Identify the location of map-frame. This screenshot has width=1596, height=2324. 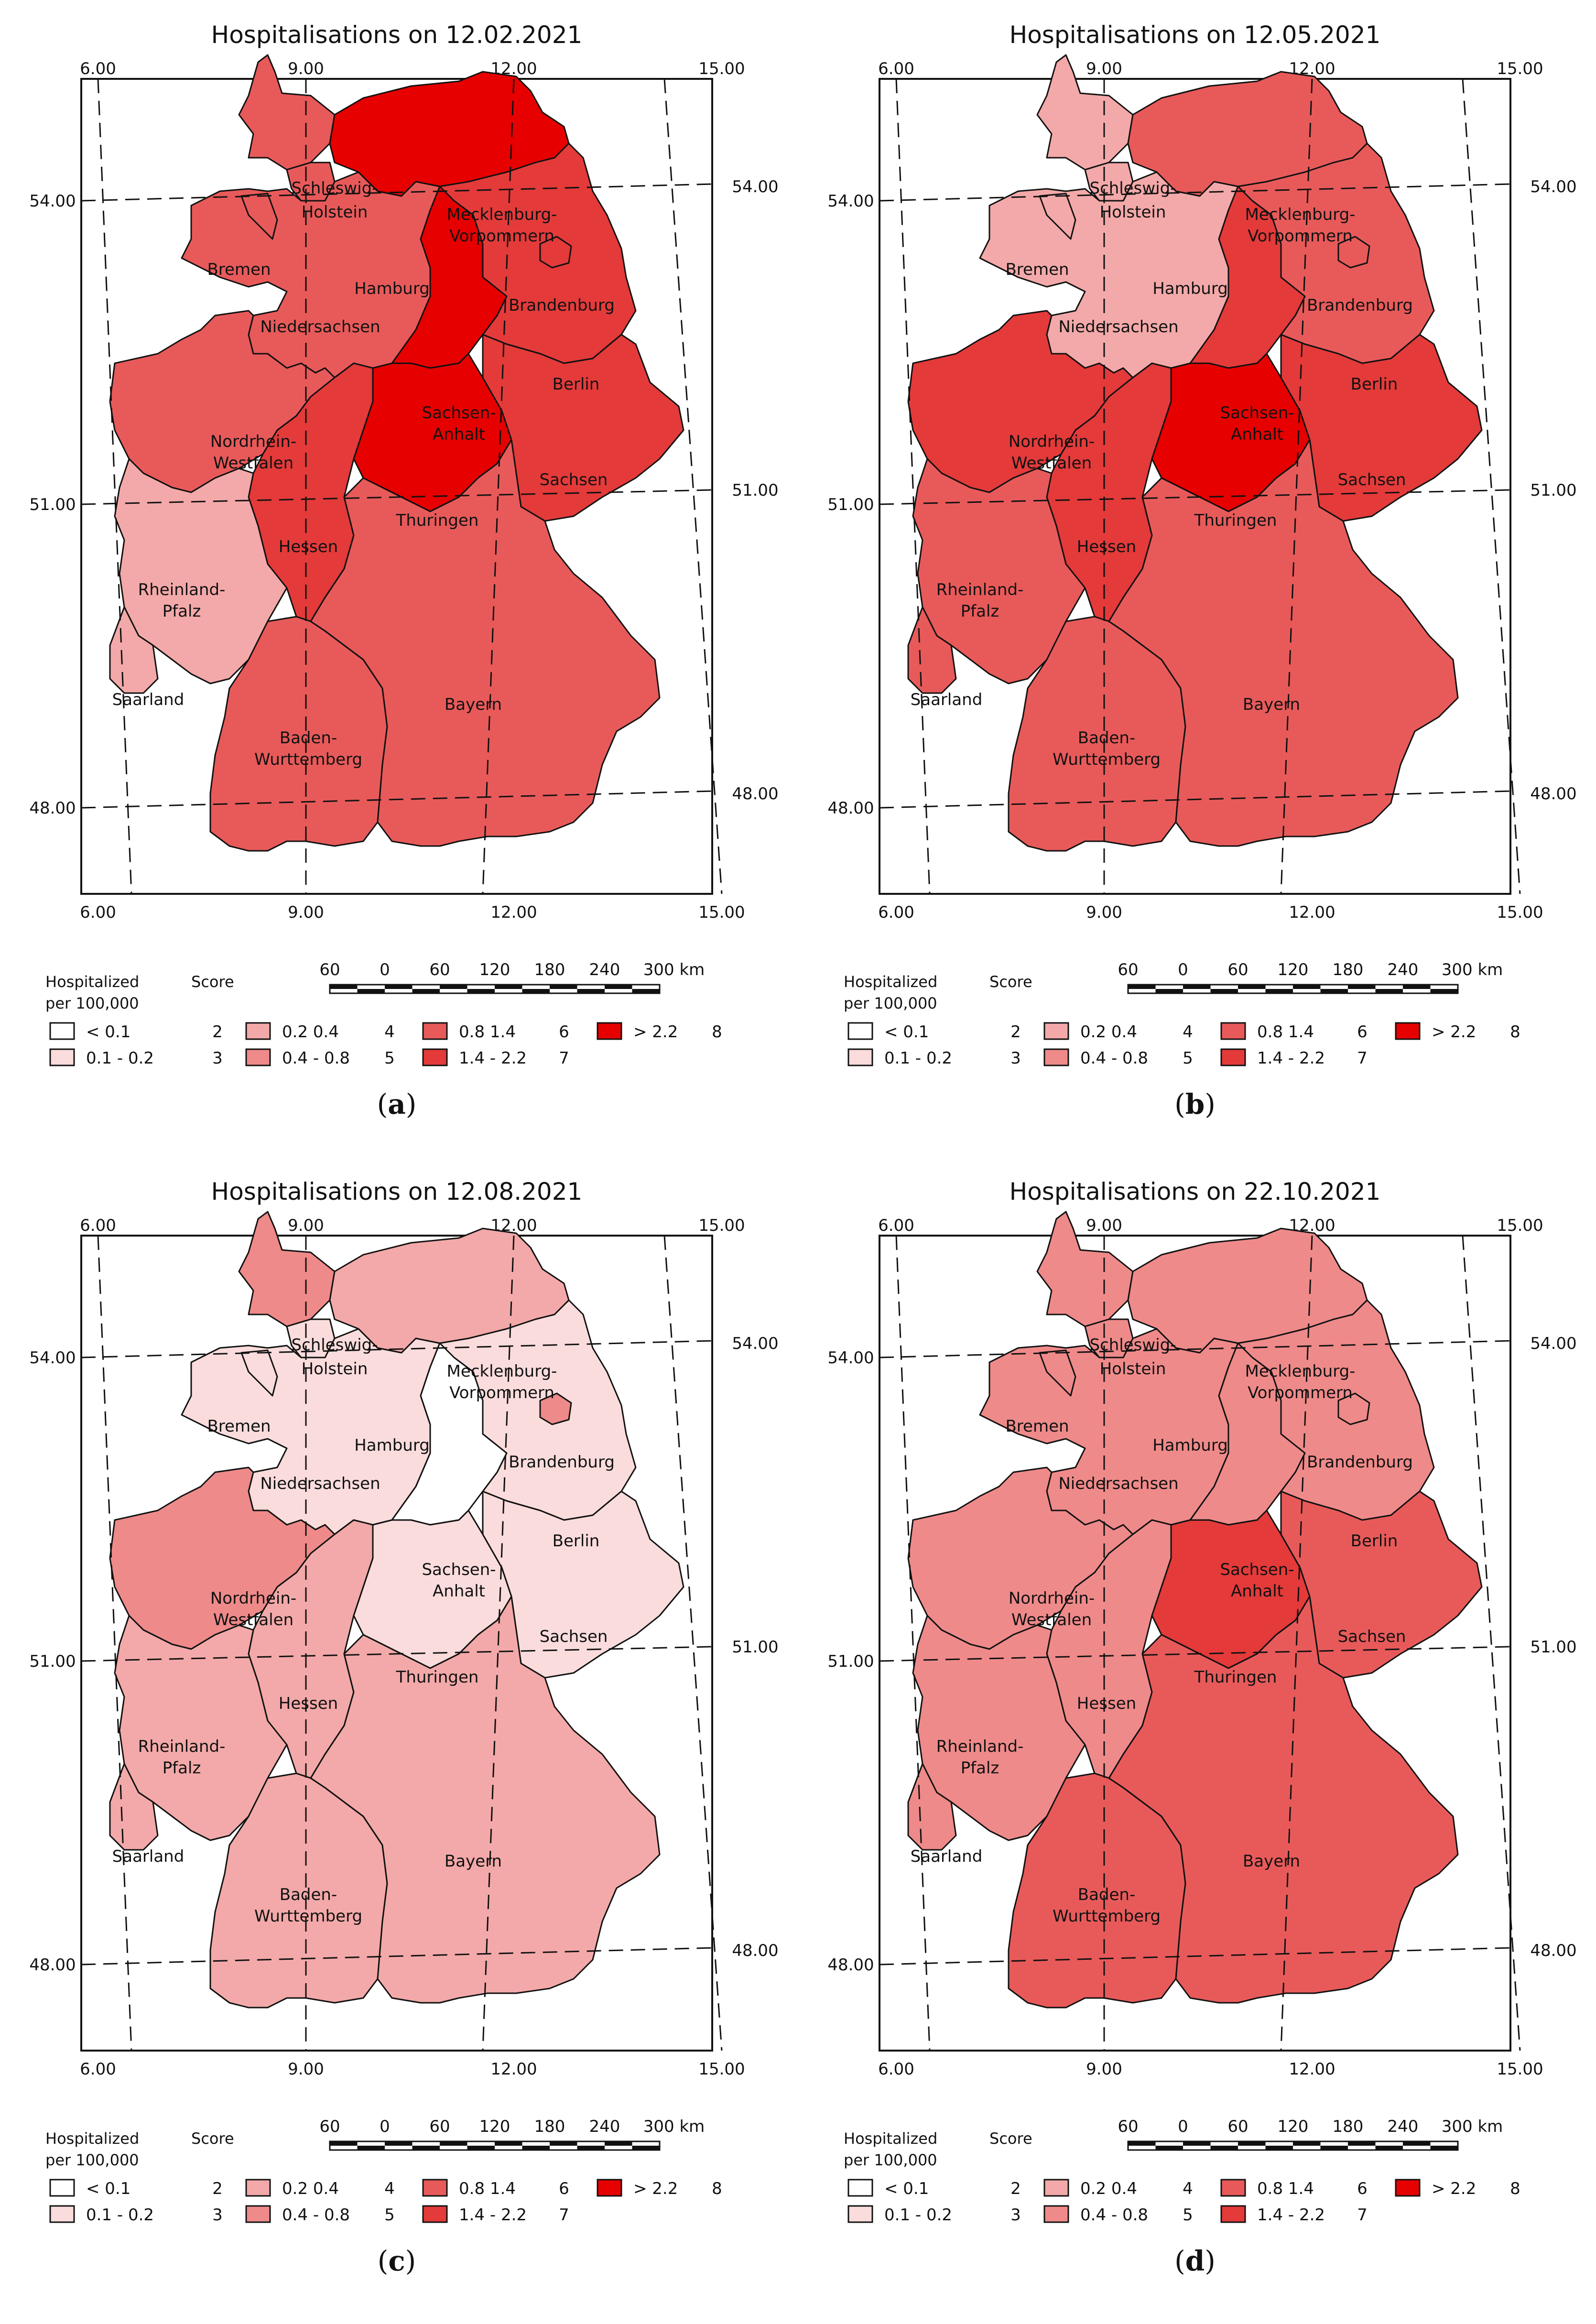
(1195, 486).